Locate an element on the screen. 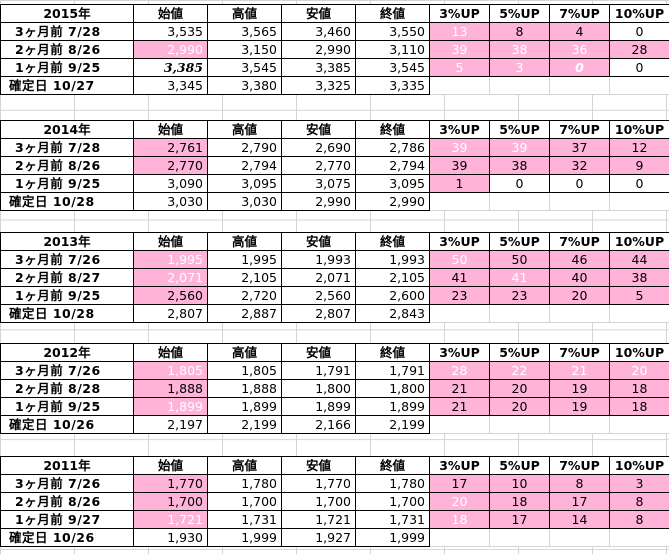 Image resolution: width=669 pixels, height=554 pixels. high-cell: 1,780 is located at coordinates (244, 483).